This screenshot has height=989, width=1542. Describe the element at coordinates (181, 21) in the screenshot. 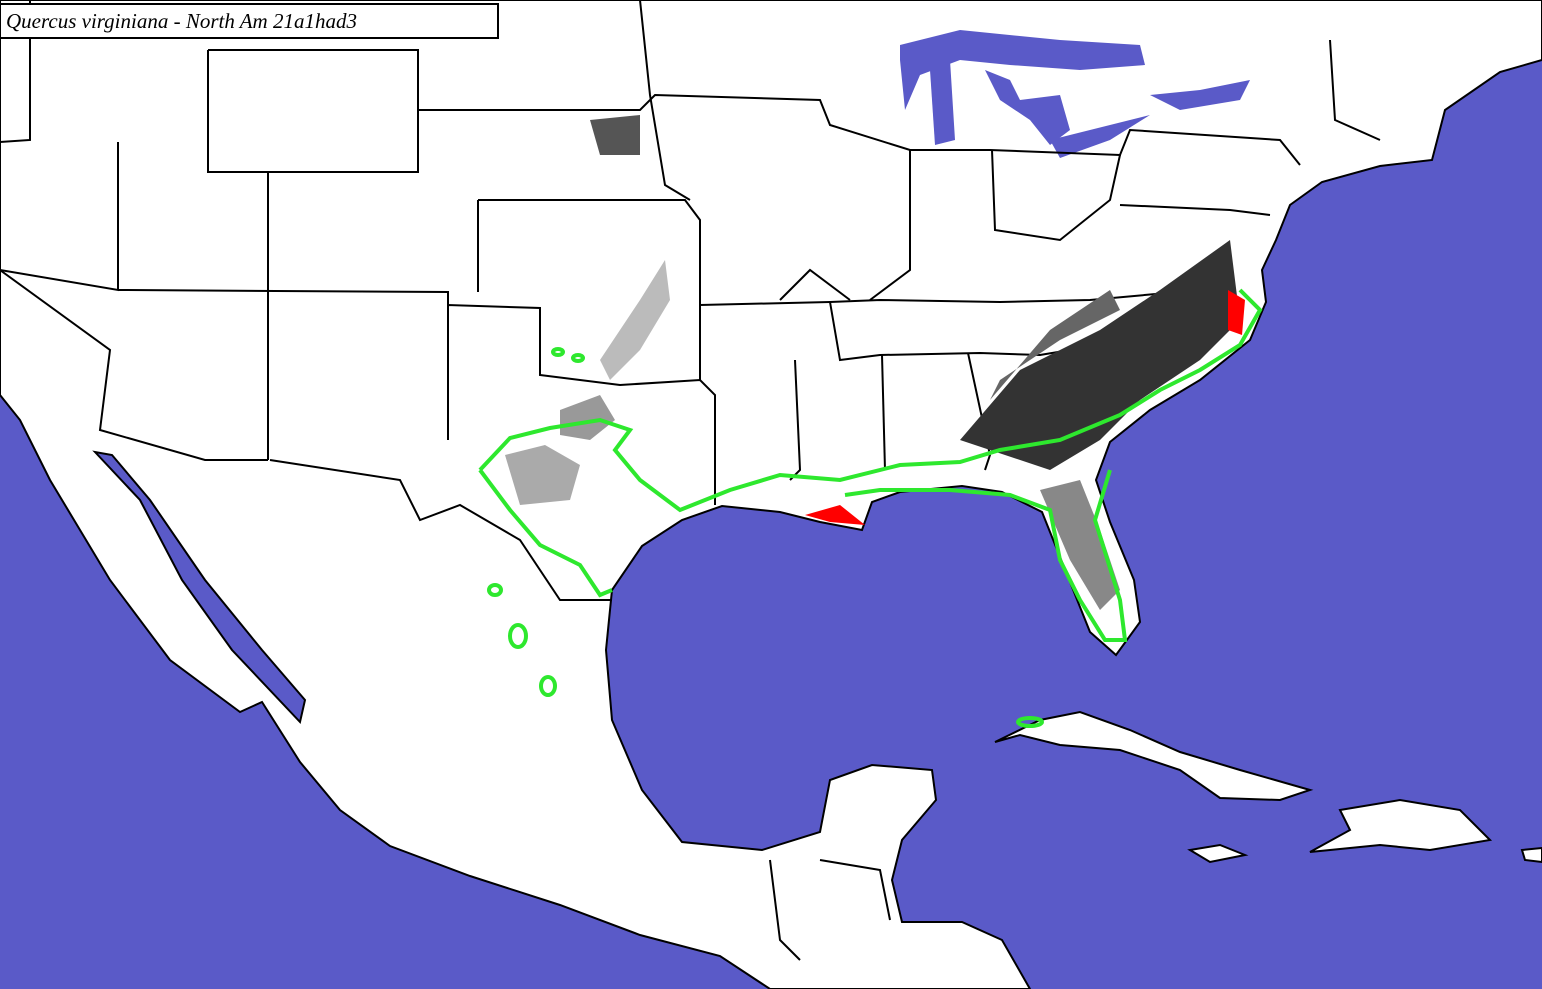

I see `map-title: Quercus virginiana - North Am 21a1had3` at that location.